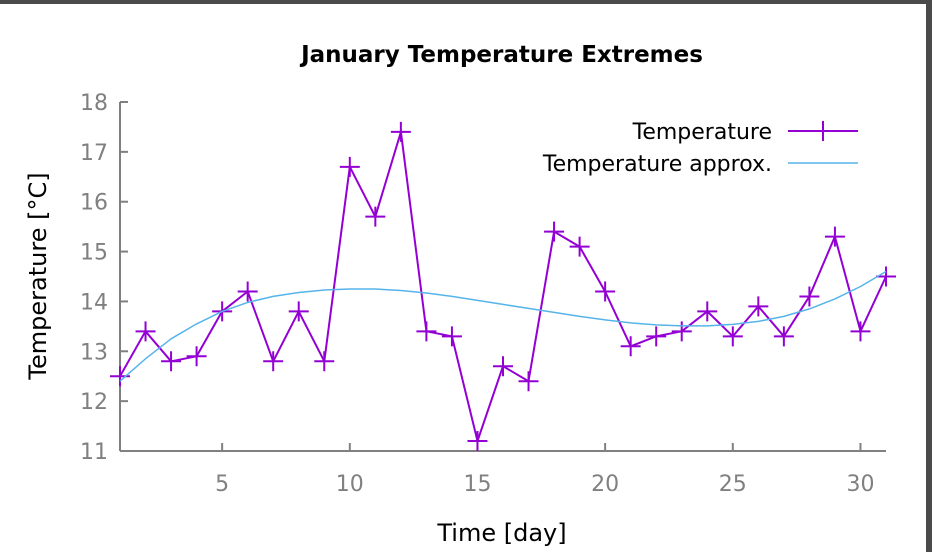 The width and height of the screenshot is (932, 552). I want to click on x-tick-label: 15, so click(477, 484).